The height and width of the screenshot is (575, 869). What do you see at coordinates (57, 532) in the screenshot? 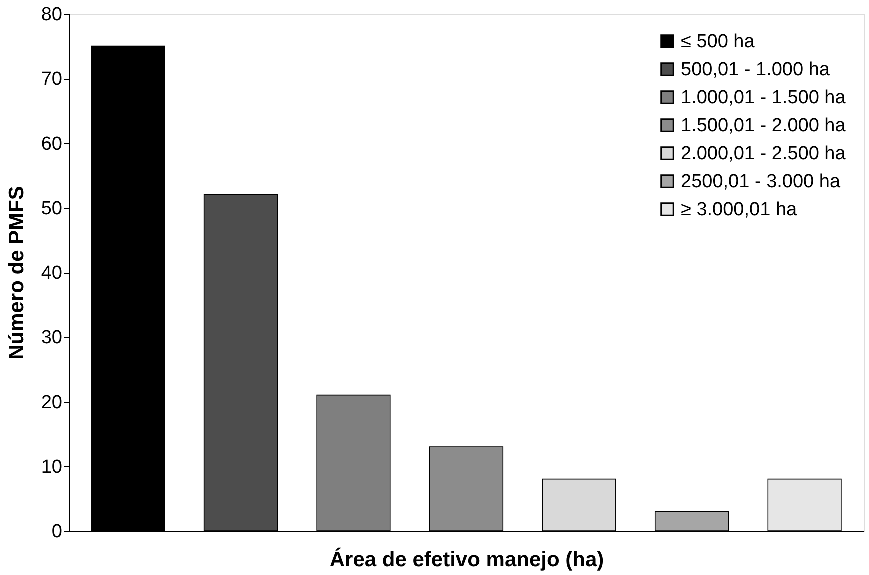
I see `y-tick-label: 0` at bounding box center [57, 532].